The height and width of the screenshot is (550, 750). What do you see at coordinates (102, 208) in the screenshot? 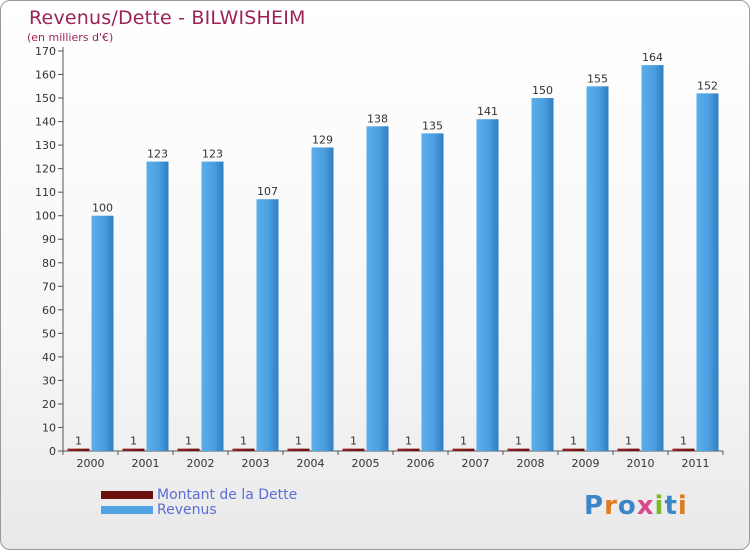
I see `revenue-value-label: 100` at bounding box center [102, 208].